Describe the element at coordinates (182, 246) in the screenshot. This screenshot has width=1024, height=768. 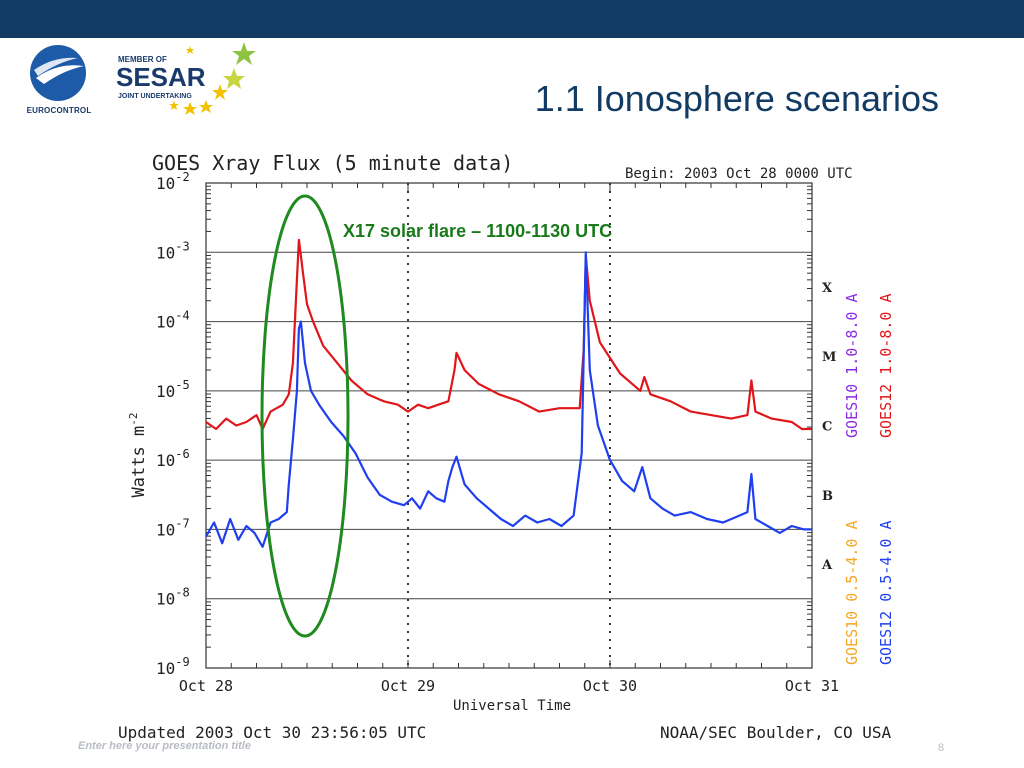
I see `y-tick-exponent: -3` at that location.